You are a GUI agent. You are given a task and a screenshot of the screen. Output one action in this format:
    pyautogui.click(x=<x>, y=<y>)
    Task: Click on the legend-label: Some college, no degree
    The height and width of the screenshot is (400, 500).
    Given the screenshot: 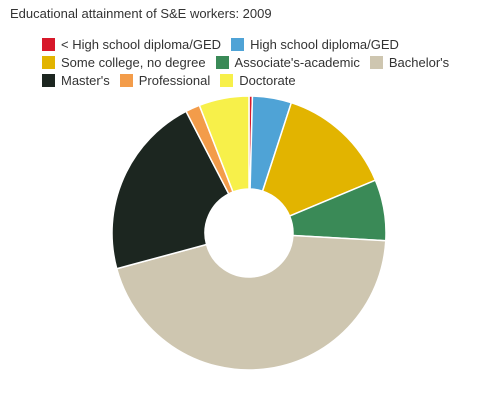 What is the action you would take?
    pyautogui.click(x=133, y=62)
    